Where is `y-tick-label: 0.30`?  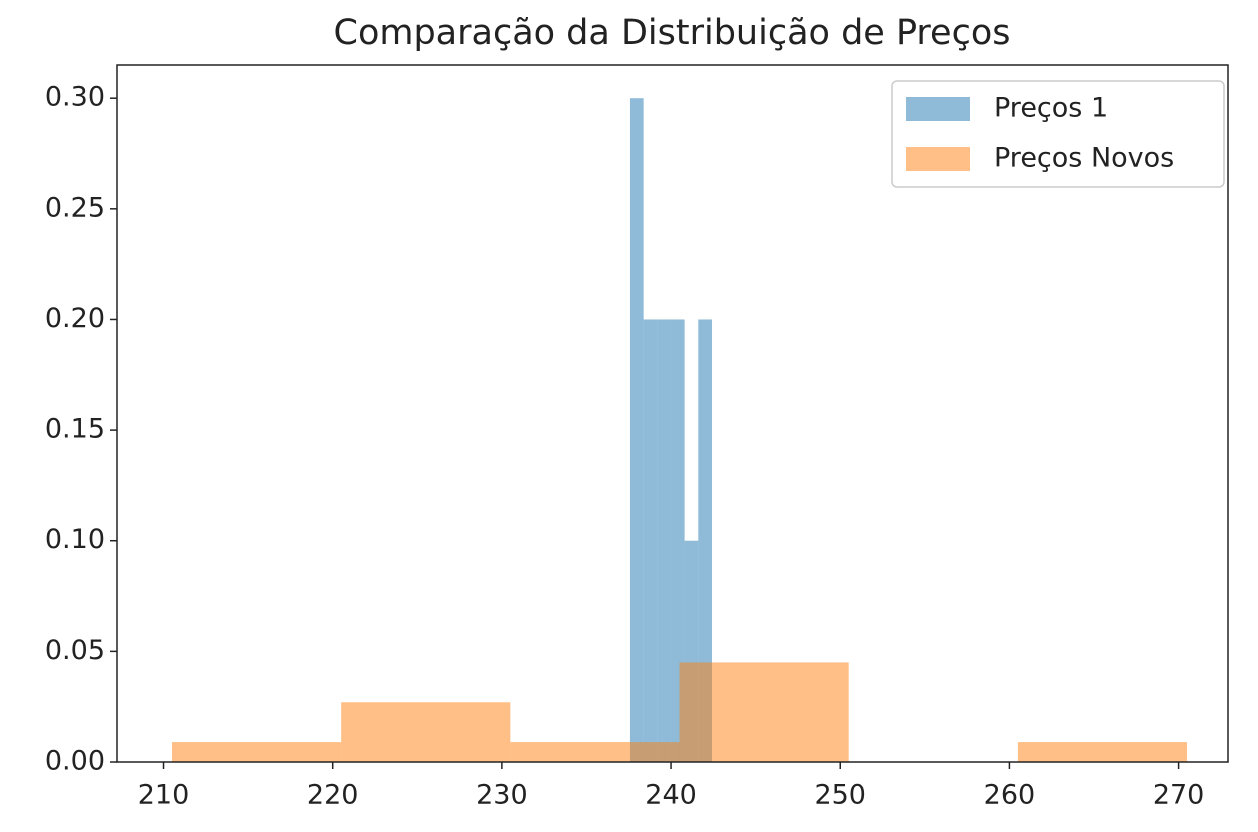 y-tick-label: 0.30 is located at coordinates (75, 97).